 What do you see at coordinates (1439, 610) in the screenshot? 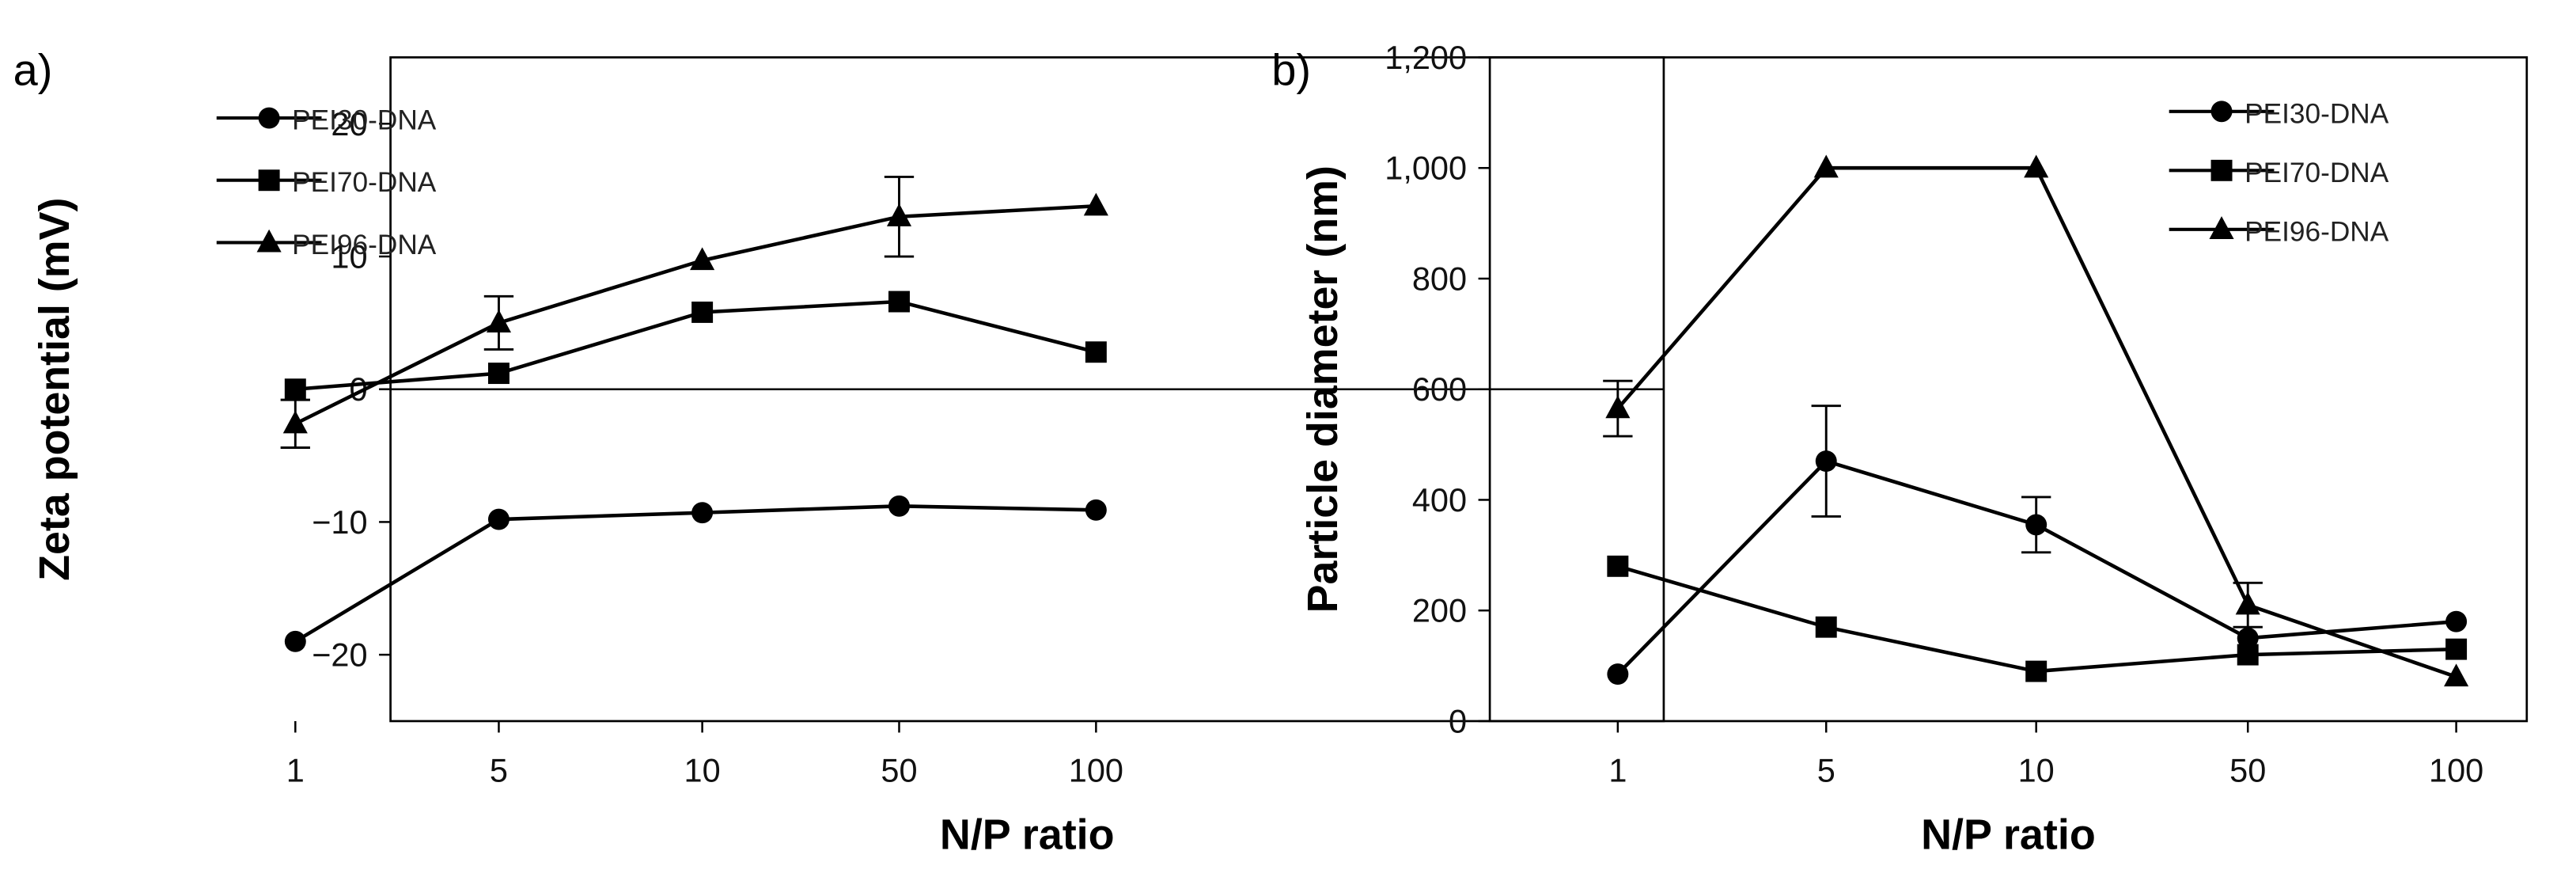
I see `y-tick-label: 200` at bounding box center [1439, 610].